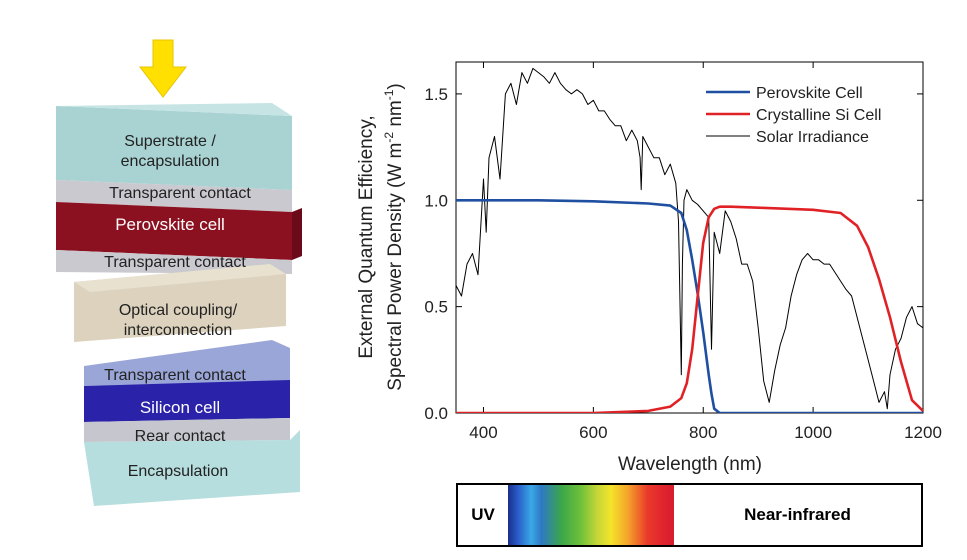  Describe the element at coordinates (436, 413) in the screenshot. I see `y-tick-label: 0.0` at that location.